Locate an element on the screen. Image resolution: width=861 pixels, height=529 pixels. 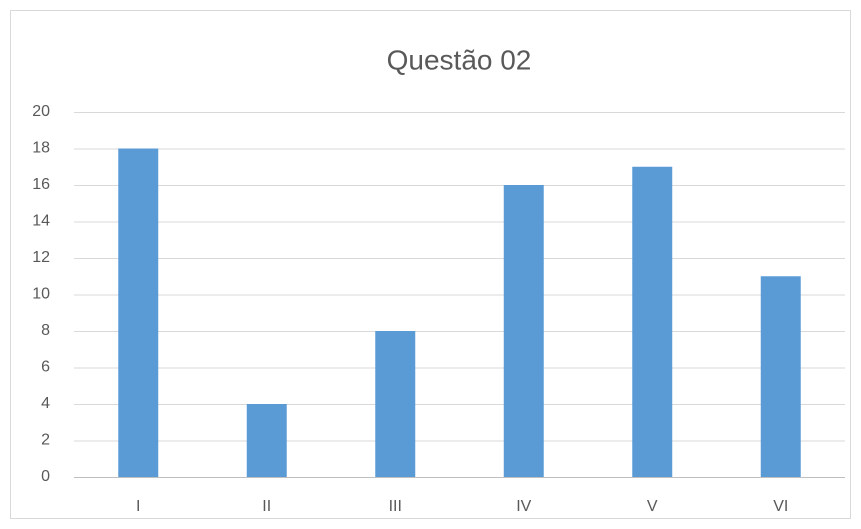
x-tick-label: I is located at coordinates (138, 506).